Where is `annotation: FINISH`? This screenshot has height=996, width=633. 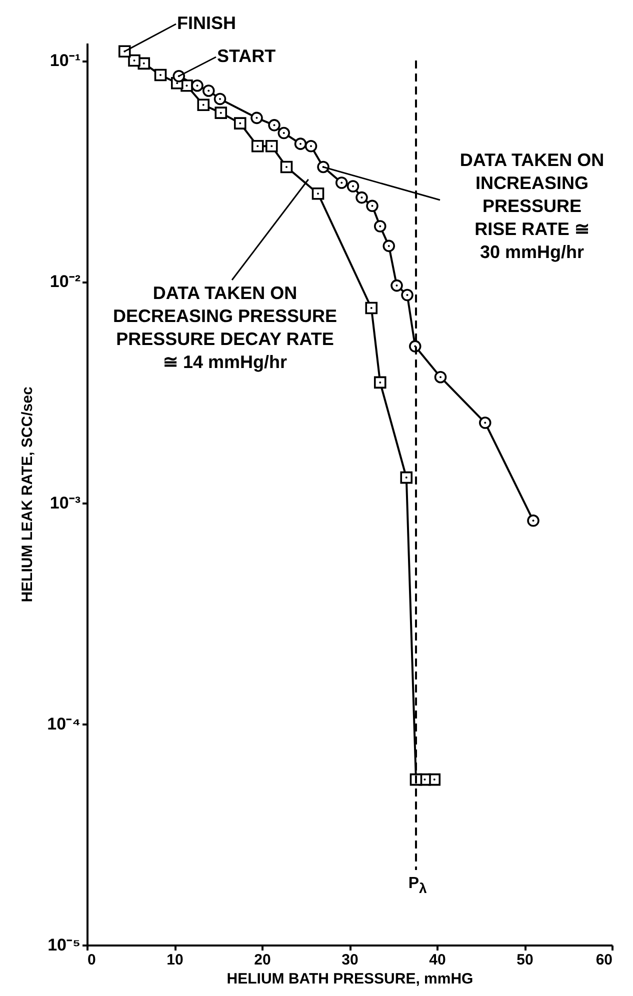 annotation: FINISH is located at coordinates (206, 23).